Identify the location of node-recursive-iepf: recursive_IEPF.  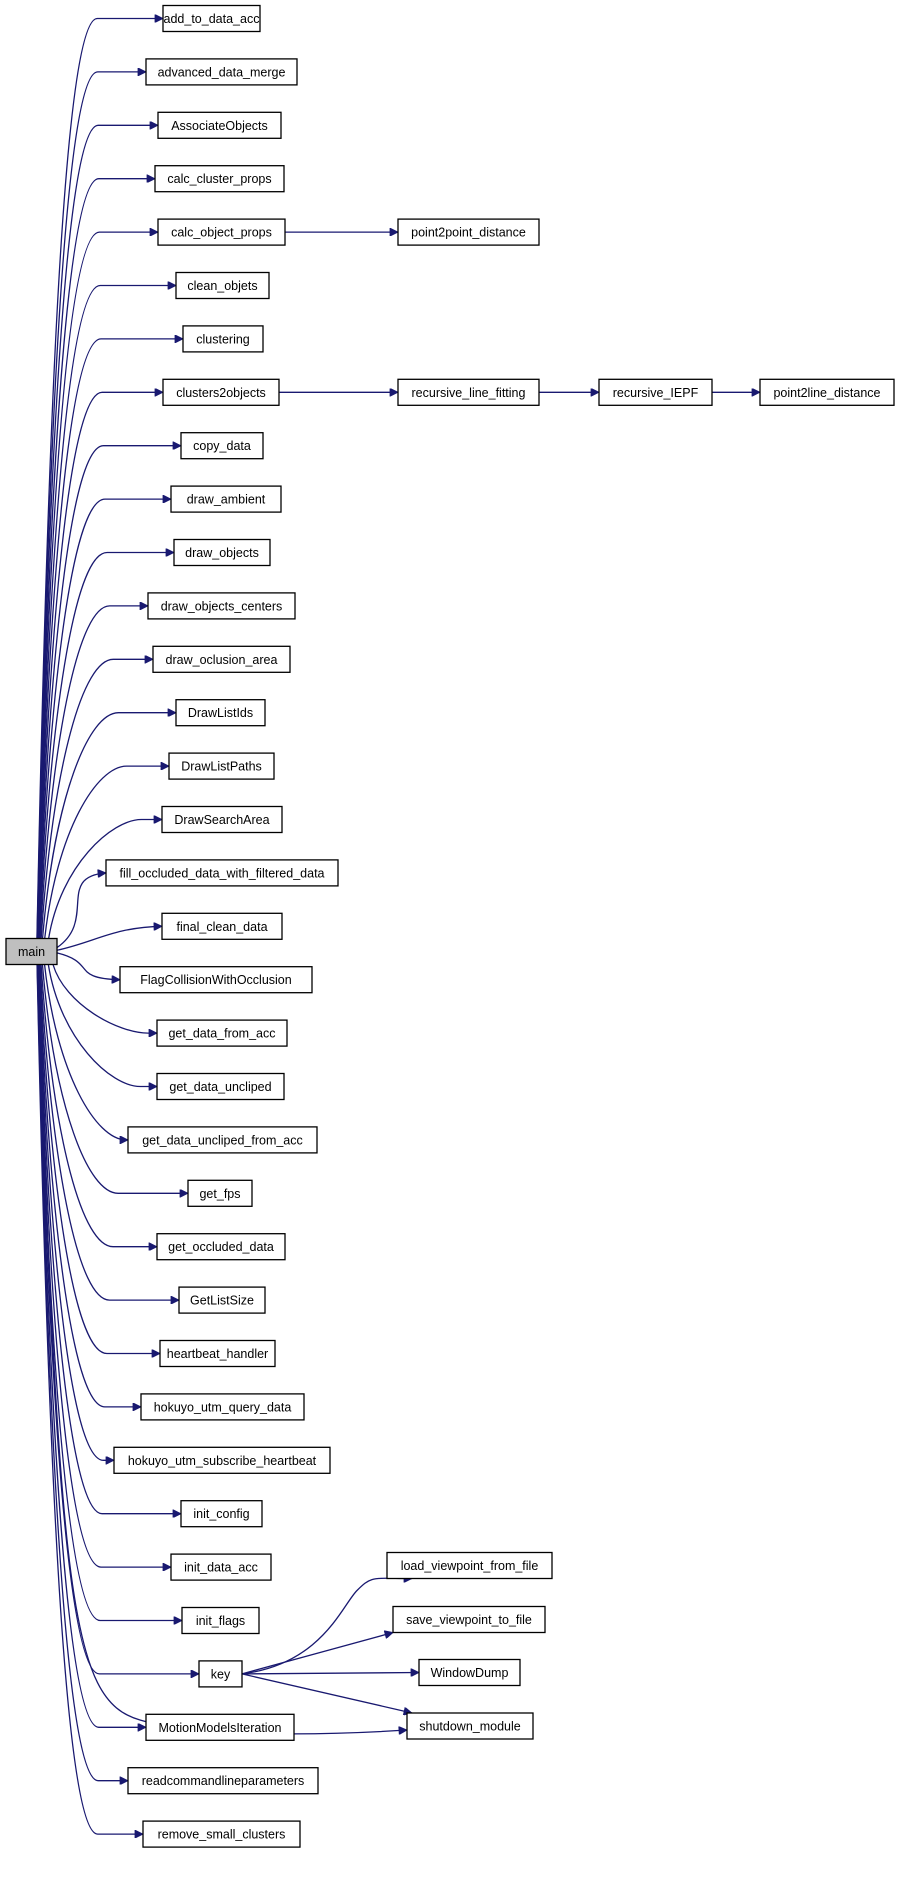
(655, 392).